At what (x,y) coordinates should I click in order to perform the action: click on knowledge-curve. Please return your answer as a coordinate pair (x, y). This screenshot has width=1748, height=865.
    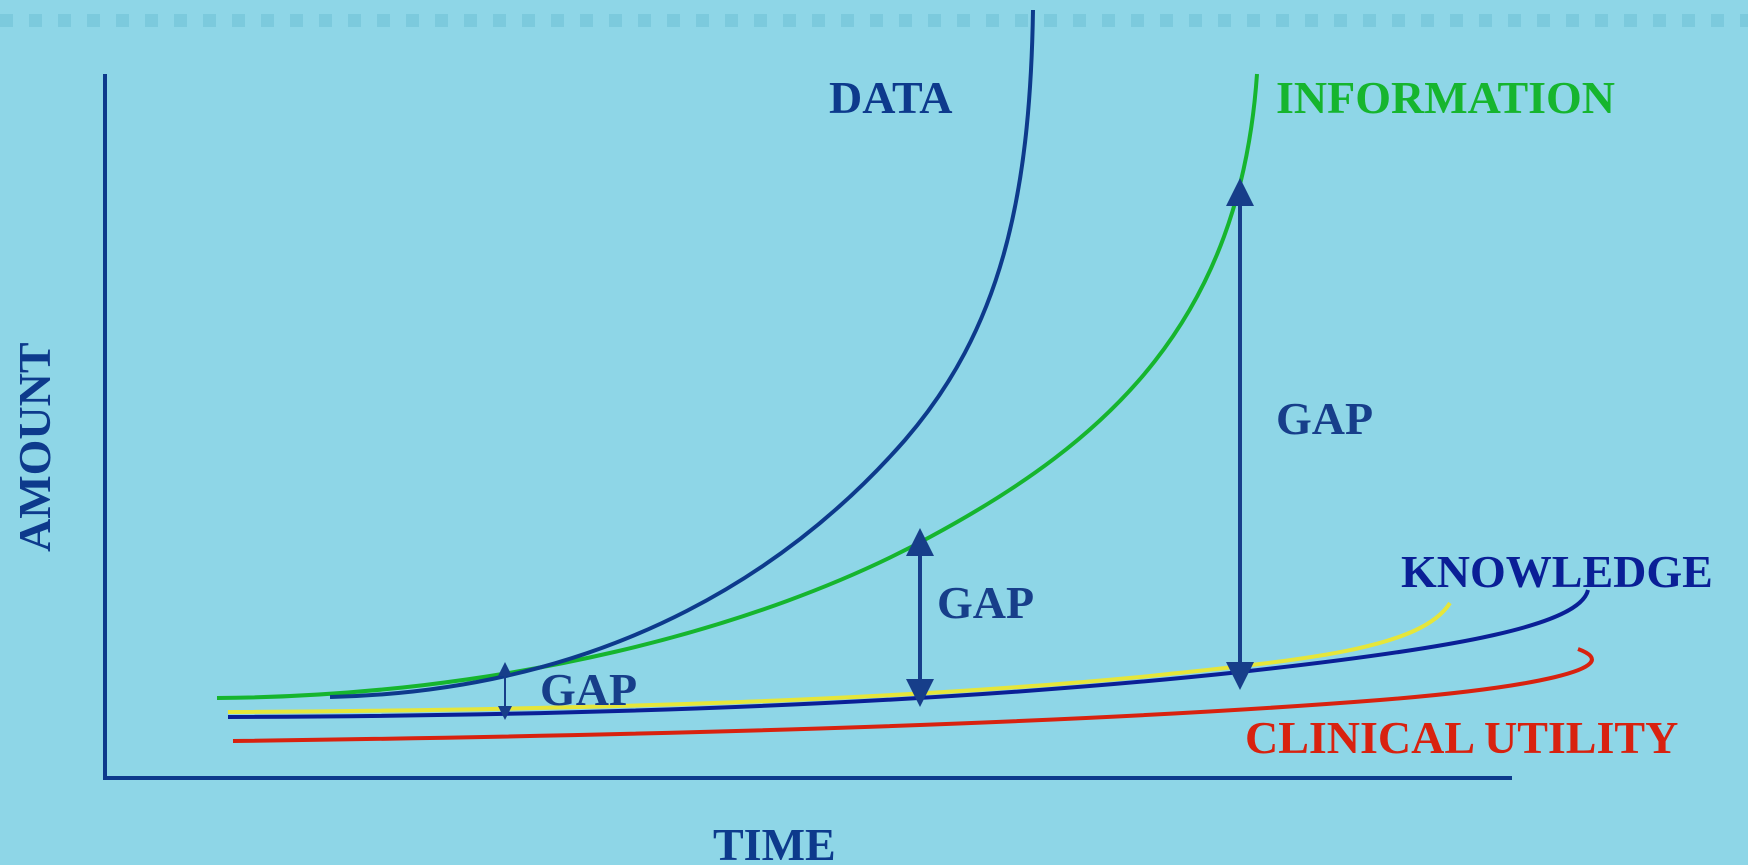
    Looking at the image, I should click on (908, 654).